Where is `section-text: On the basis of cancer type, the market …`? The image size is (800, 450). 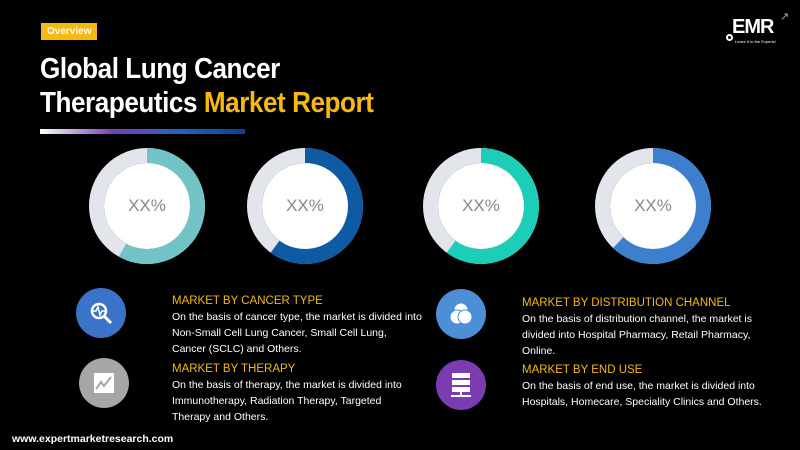
section-text: On the basis of cancer type, the market … is located at coordinates (297, 333).